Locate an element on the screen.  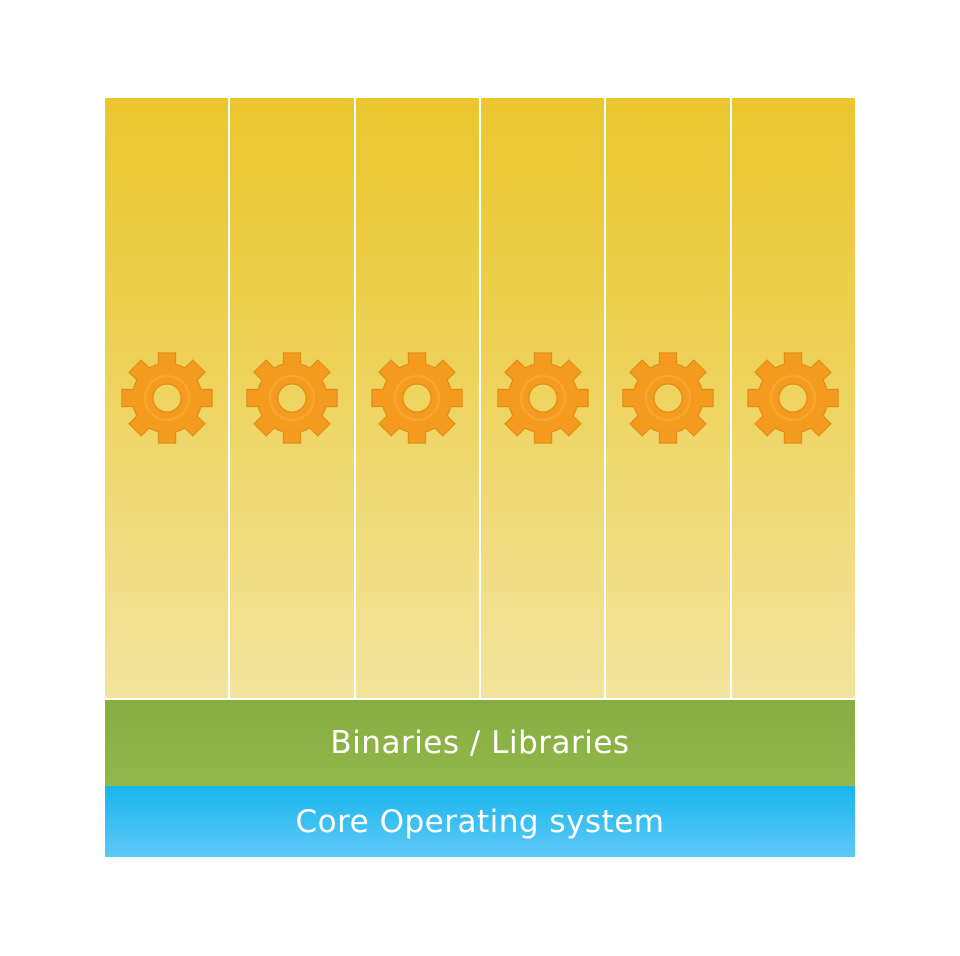
libraries-layer: Binaries / Libraries is located at coordinates (480, 743).